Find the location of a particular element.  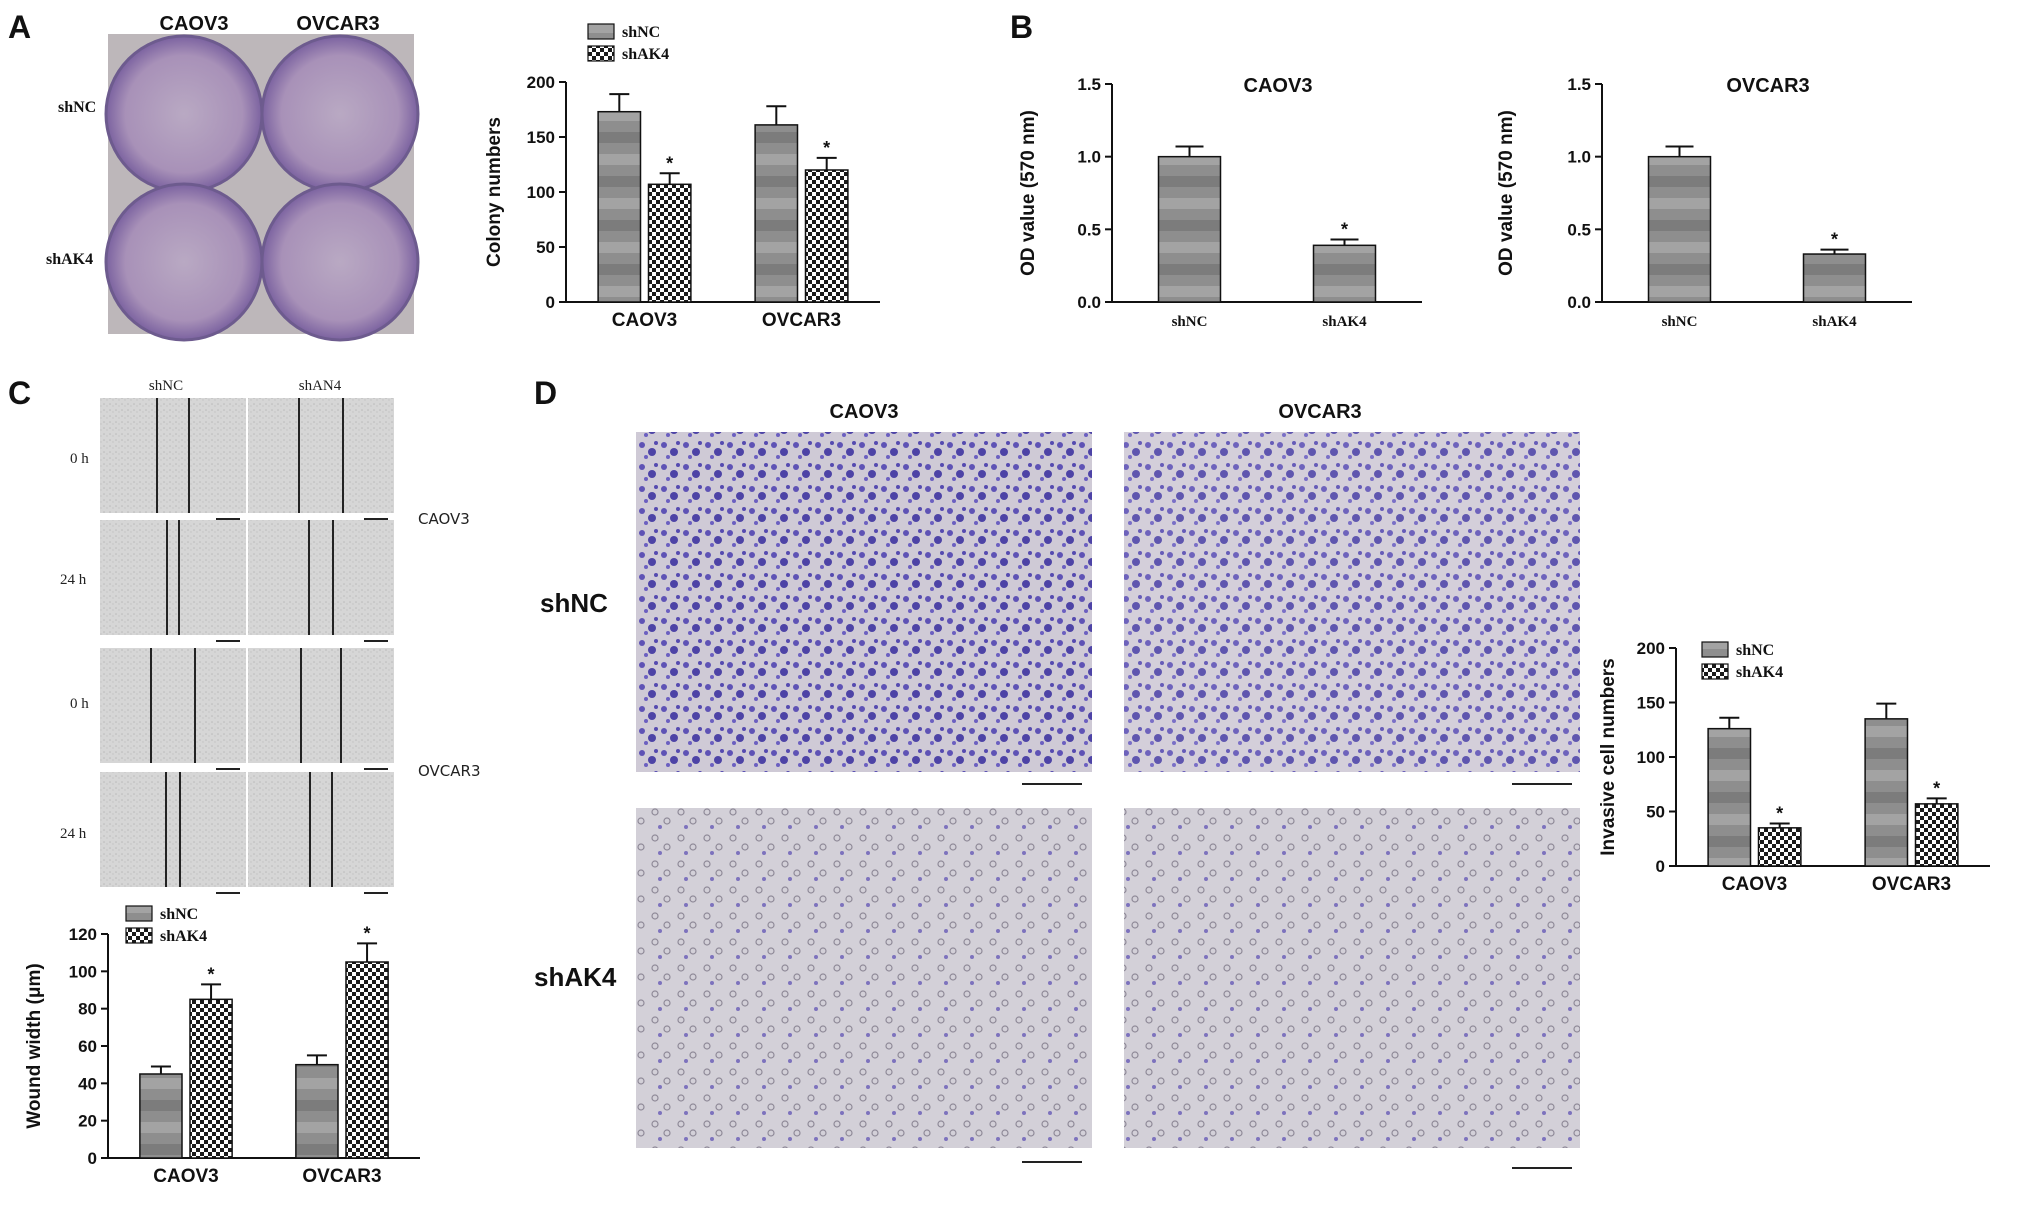

photo-col-label: OVCAR3 is located at coordinates (337, 24).